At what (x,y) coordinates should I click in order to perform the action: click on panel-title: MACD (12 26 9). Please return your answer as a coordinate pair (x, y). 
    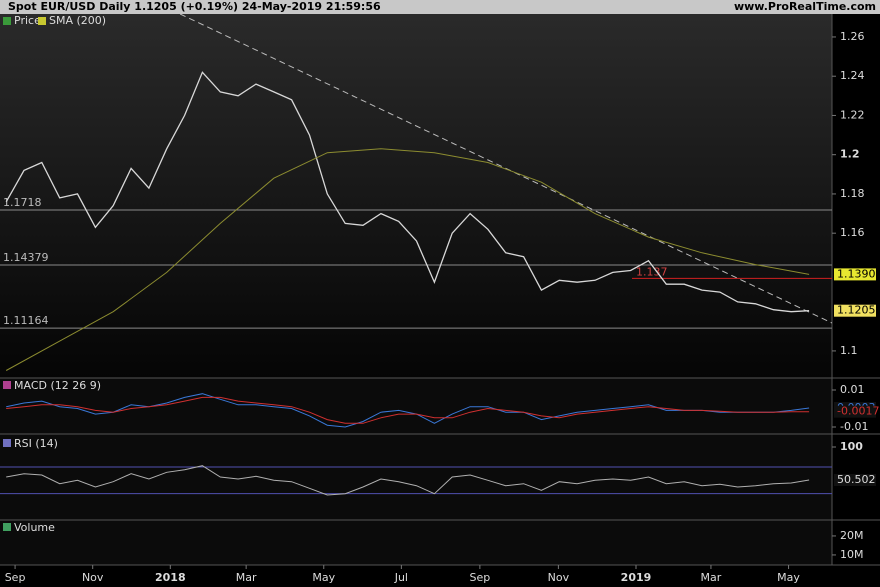
    Looking at the image, I should click on (57, 385).